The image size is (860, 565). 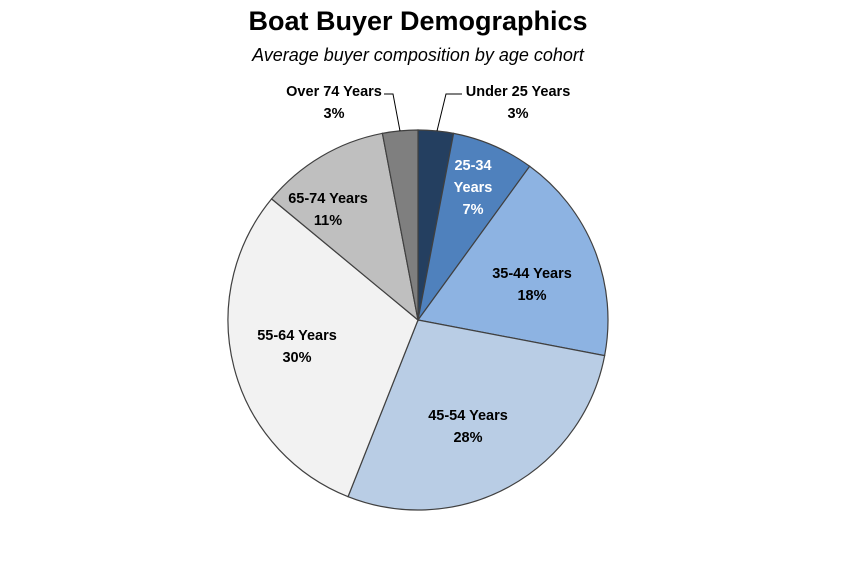 I want to click on leader-line-under-25-years, so click(x=449, y=112).